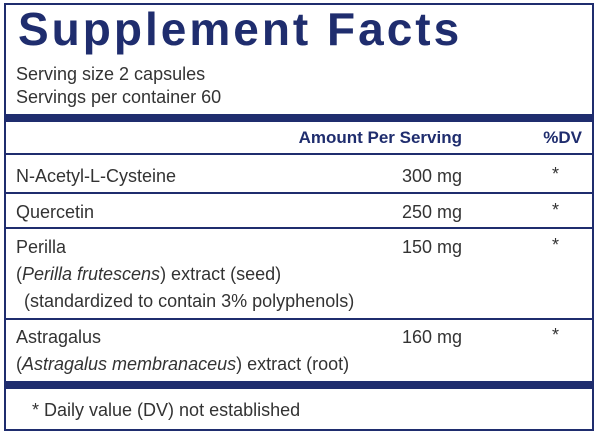 This screenshot has height=436, width=600. I want to click on text: ) extract (seed), so click(221, 274).